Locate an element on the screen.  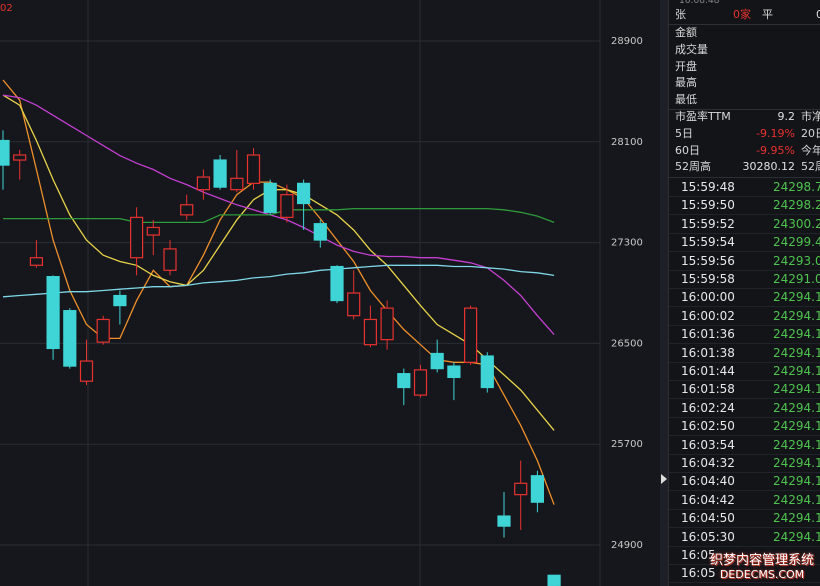
tick-time: 16:05:30 is located at coordinates (708, 536).